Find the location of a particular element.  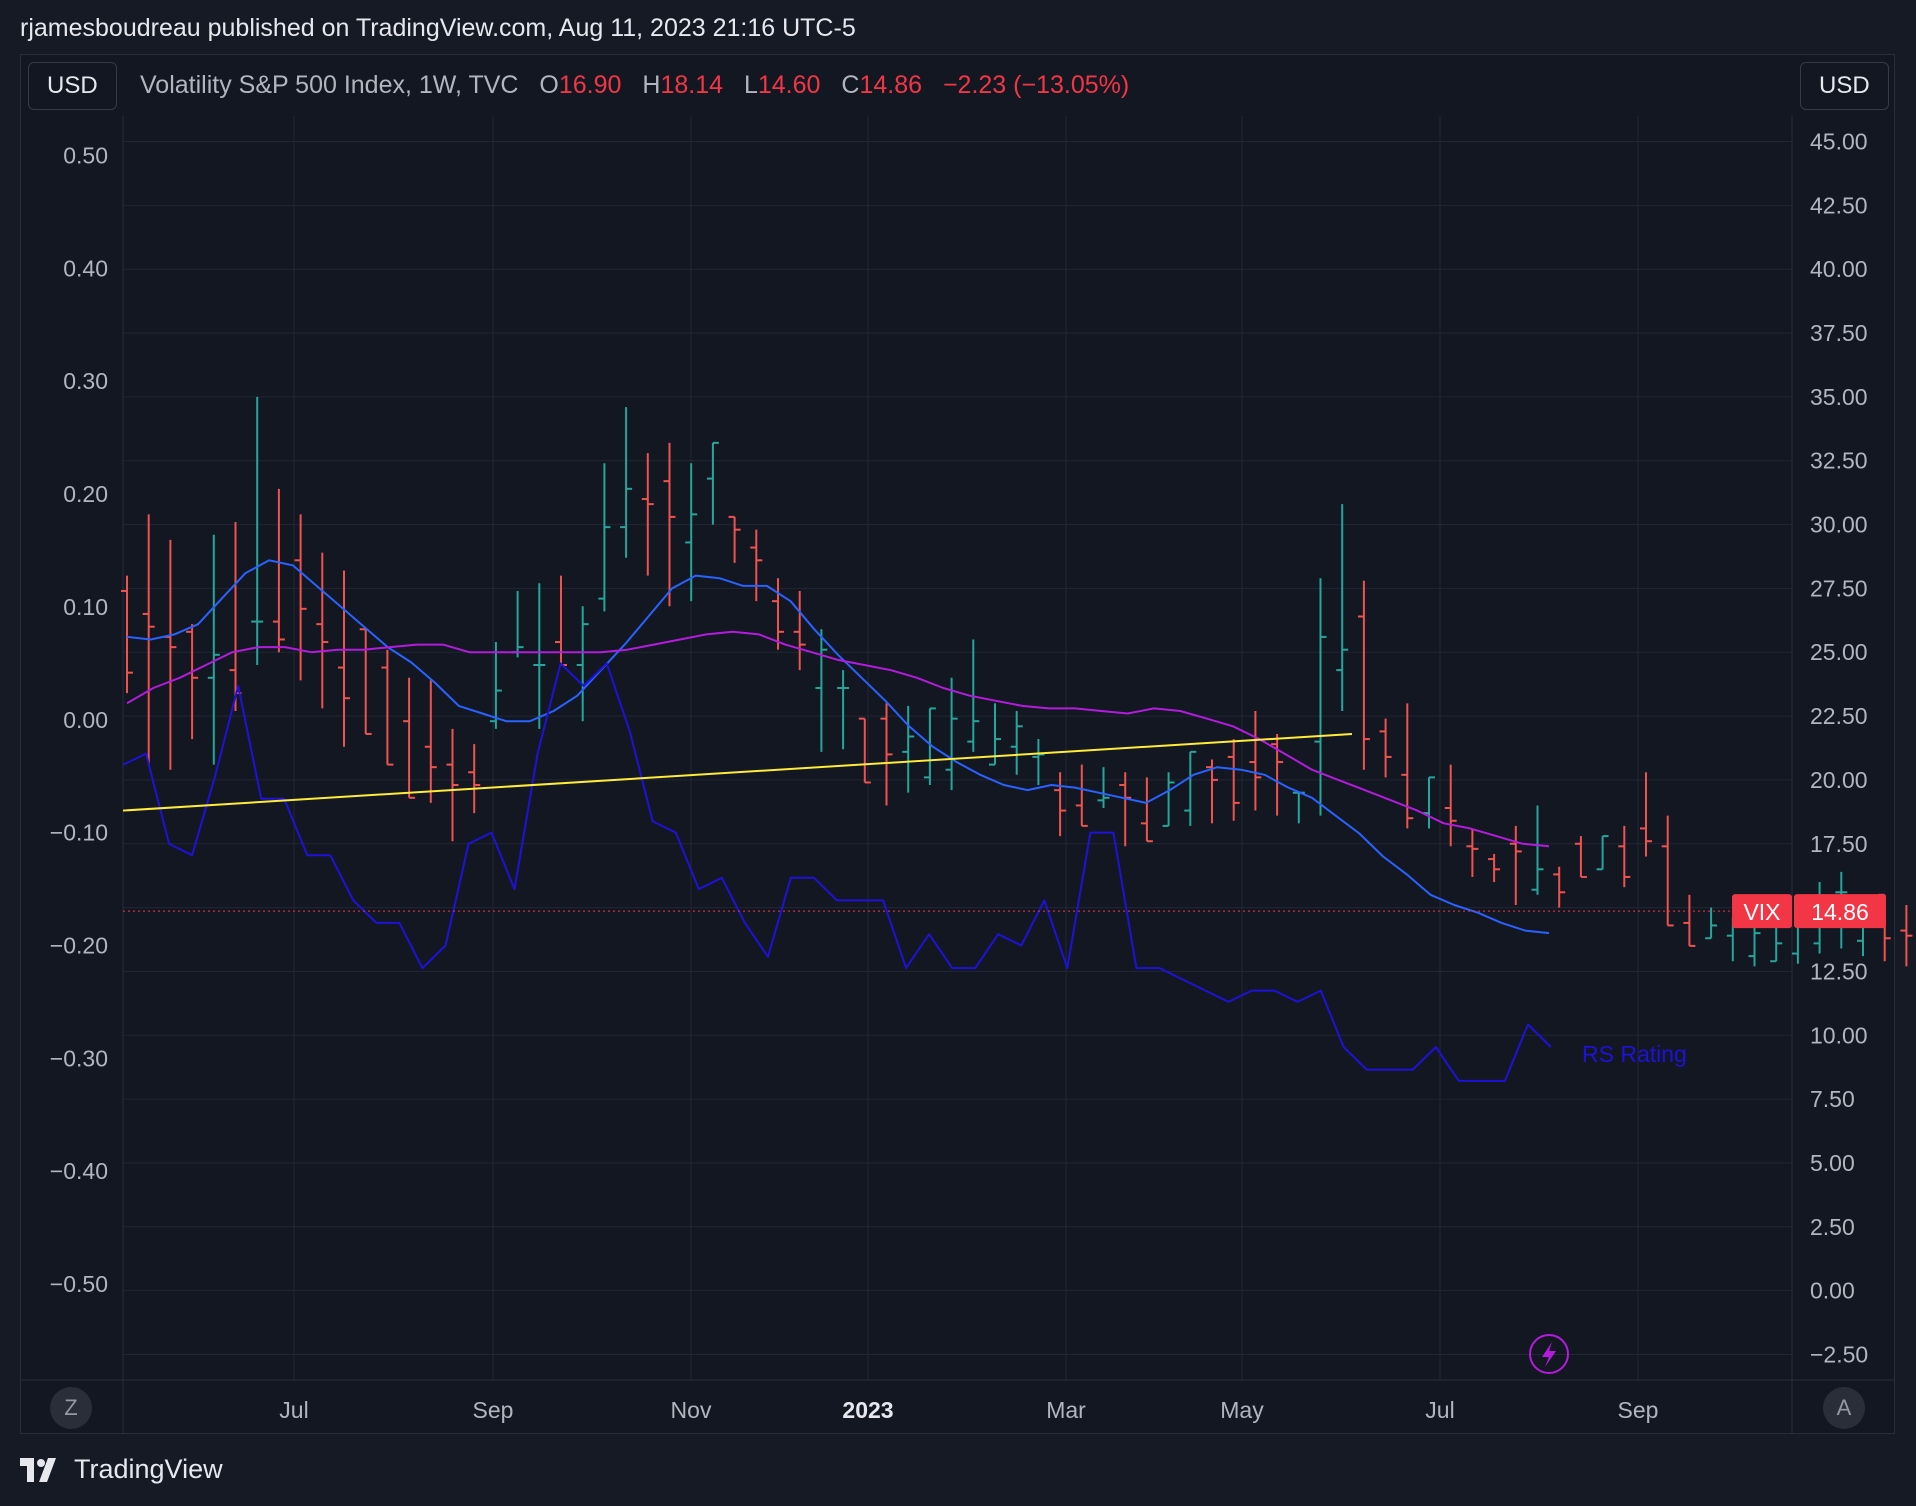

left-axis-tick: 0.20 is located at coordinates (85, 494).